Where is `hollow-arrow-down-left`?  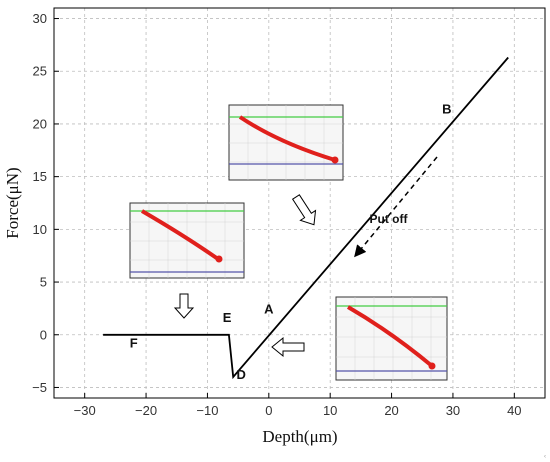 hollow-arrow-down-left is located at coordinates (304, 210).